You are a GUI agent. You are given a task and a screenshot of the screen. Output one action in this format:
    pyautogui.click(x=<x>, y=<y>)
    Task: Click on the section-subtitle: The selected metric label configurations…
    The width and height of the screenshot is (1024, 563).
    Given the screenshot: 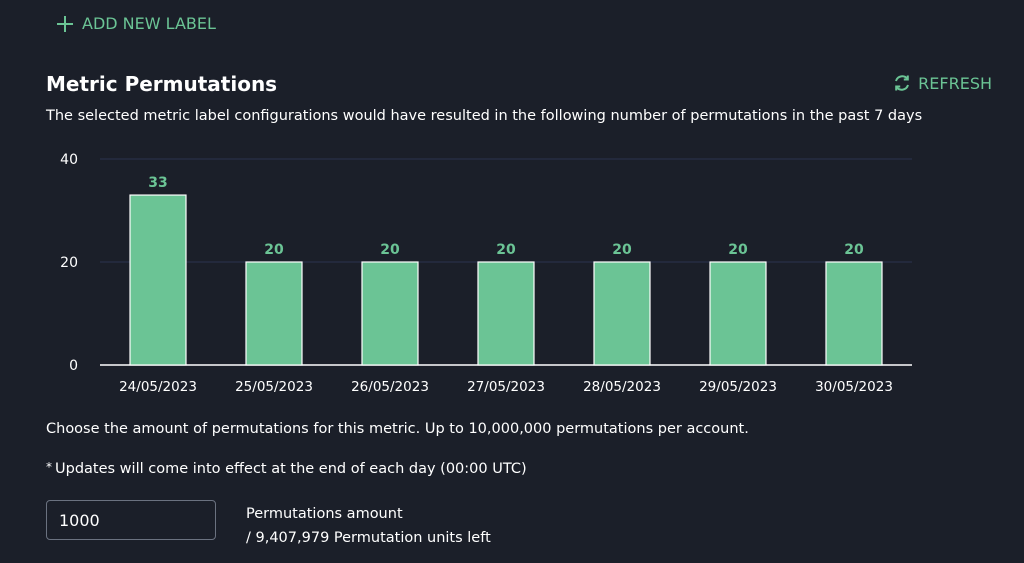 What is the action you would take?
    pyautogui.click(x=484, y=116)
    